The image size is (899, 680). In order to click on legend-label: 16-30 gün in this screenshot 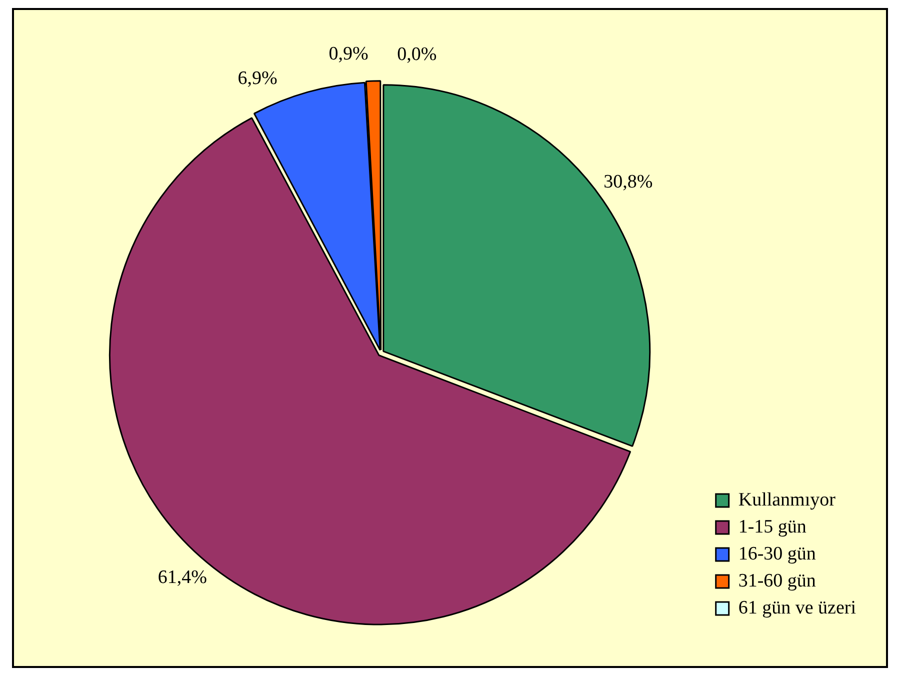, I will do `click(777, 553)`.